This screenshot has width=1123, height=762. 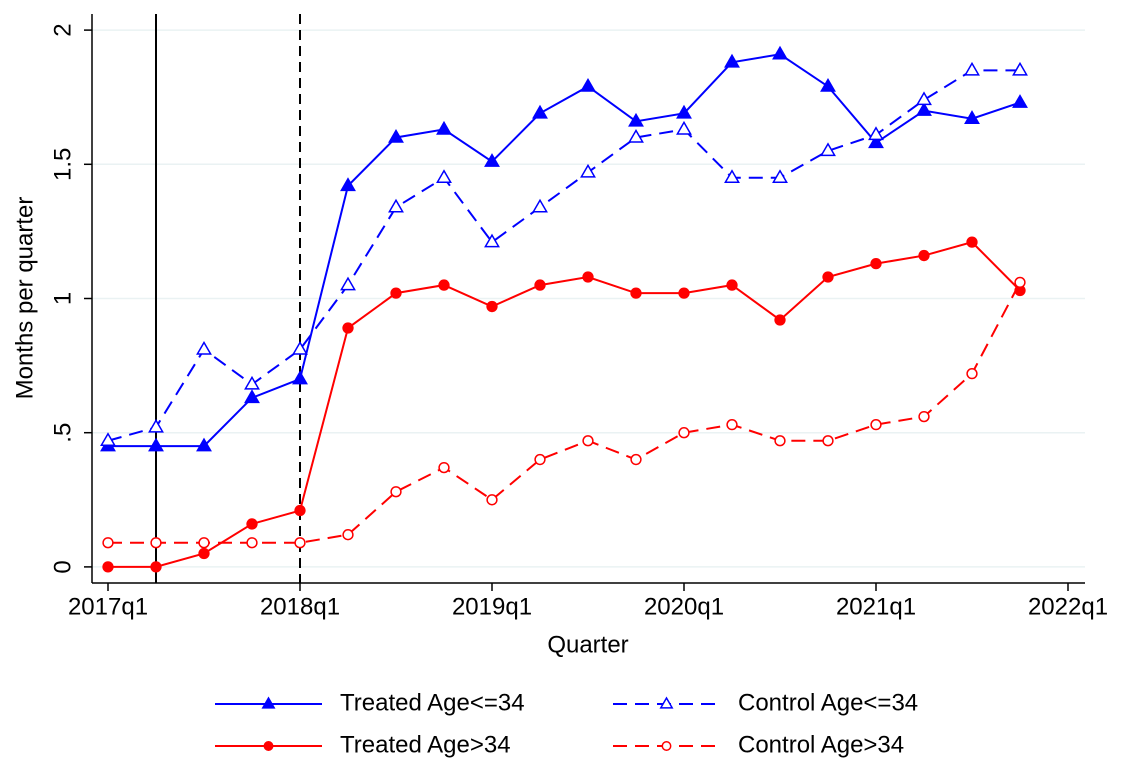 I want to click on y-tick-label: 1, so click(x=62, y=298).